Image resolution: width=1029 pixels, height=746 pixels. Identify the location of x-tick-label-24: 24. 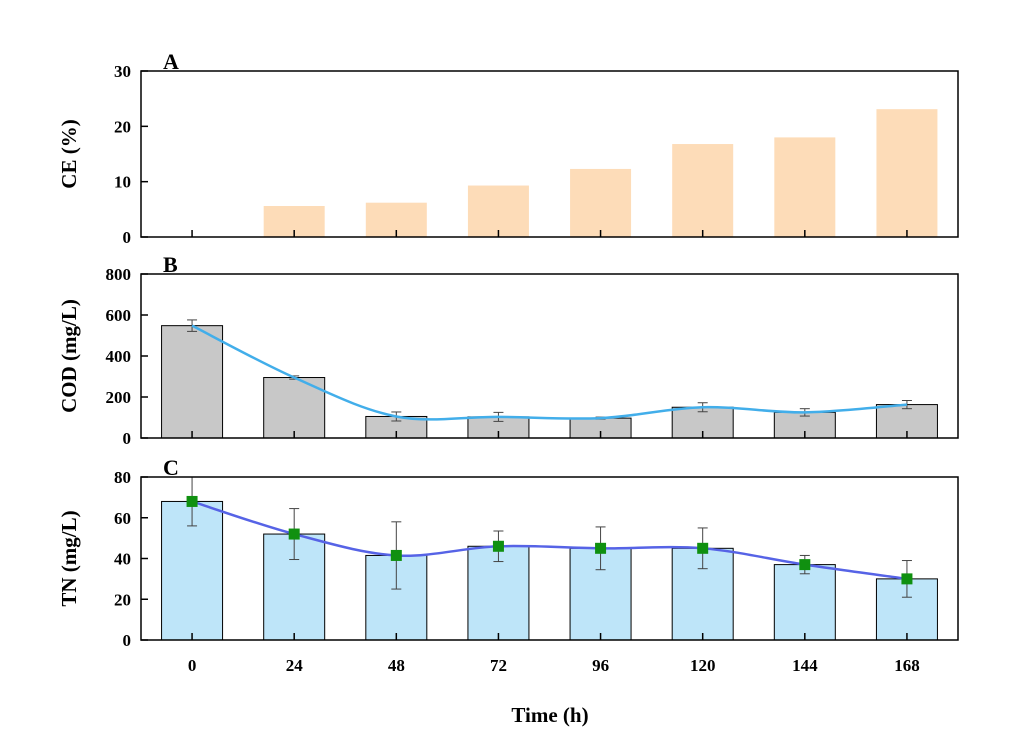
(295, 665).